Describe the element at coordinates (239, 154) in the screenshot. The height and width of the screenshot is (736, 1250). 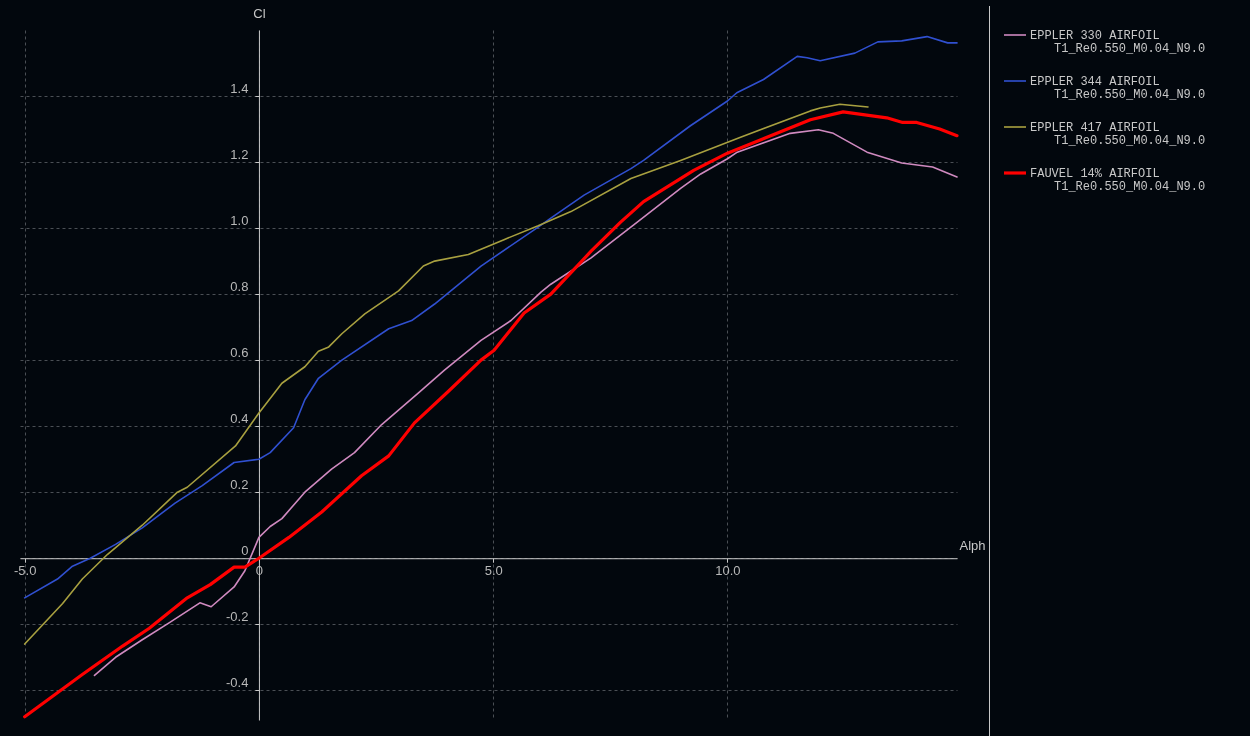
I see `y-tick-label: 1.2` at that location.